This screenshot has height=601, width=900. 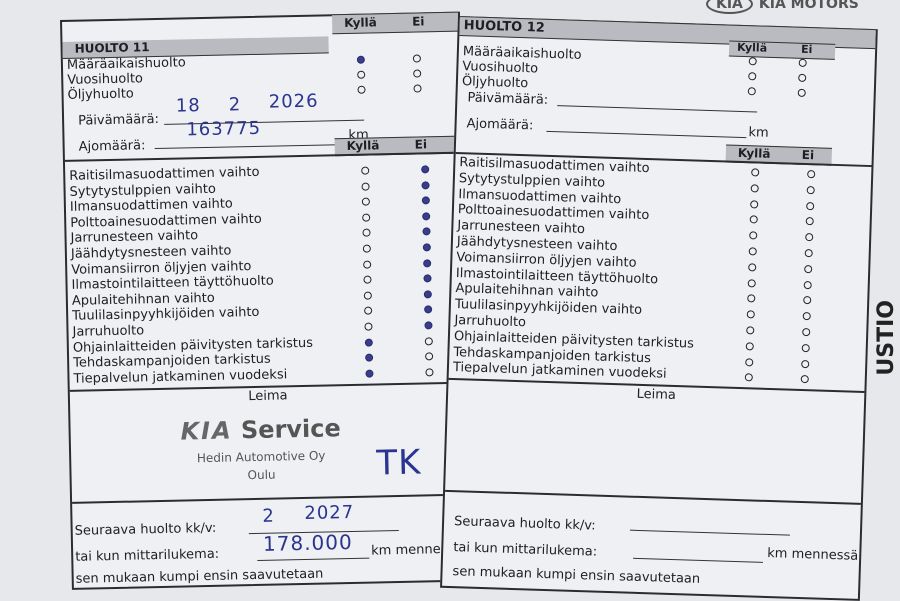 I want to click on column-header: Kyllä Ei, so click(x=395, y=23).